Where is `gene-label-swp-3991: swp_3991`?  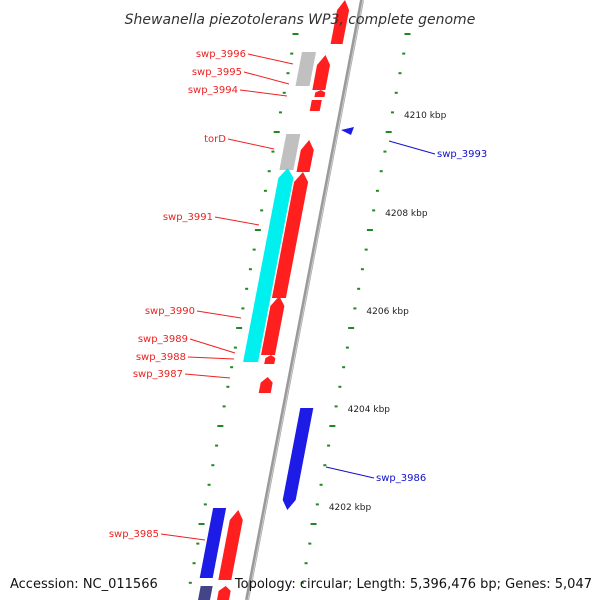 gene-label-swp-3991: swp_3991 is located at coordinates (188, 217).